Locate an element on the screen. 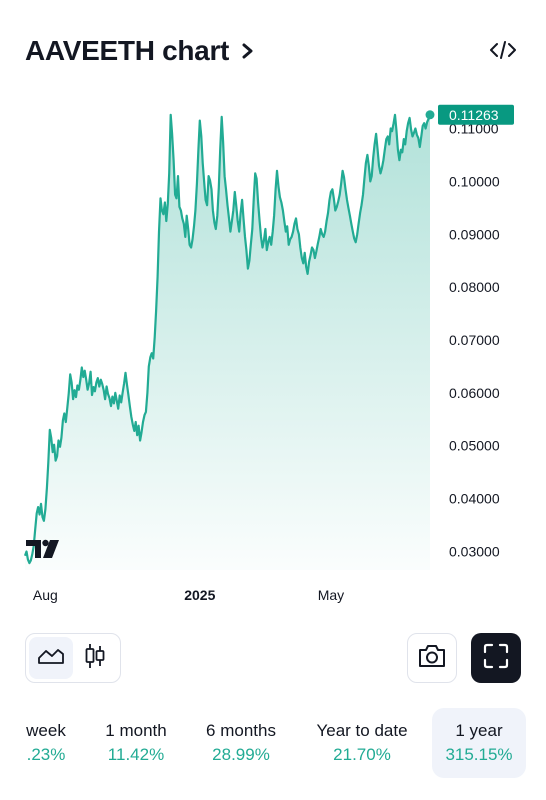 The image size is (546, 800). period-label: 6 months is located at coordinates (241, 730).